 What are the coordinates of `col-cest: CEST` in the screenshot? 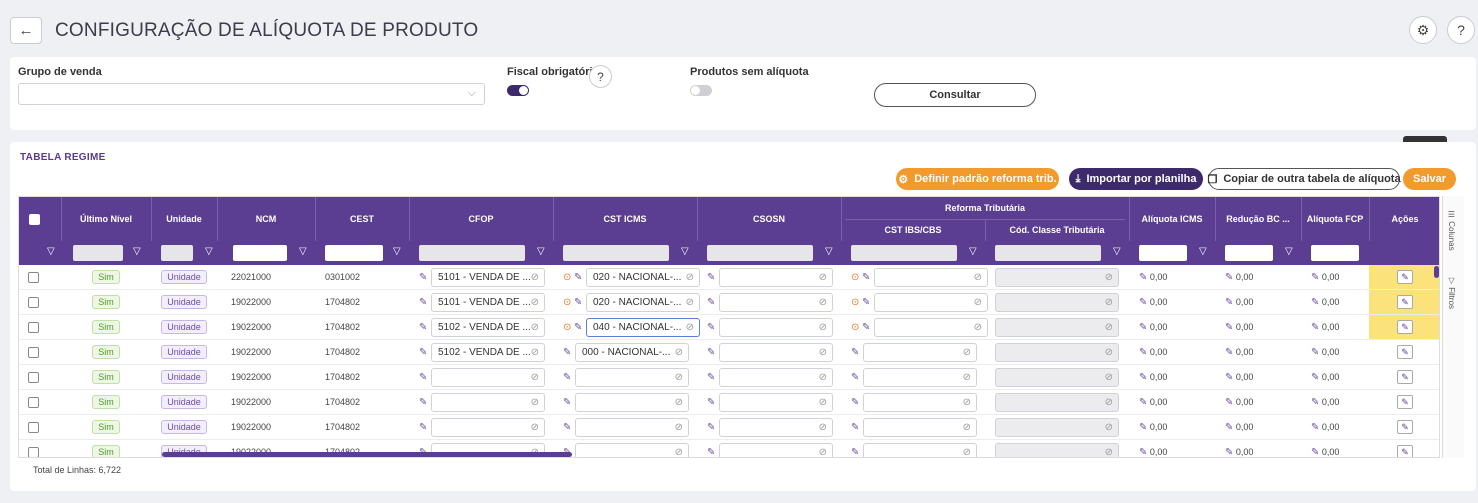 It's located at (361, 219).